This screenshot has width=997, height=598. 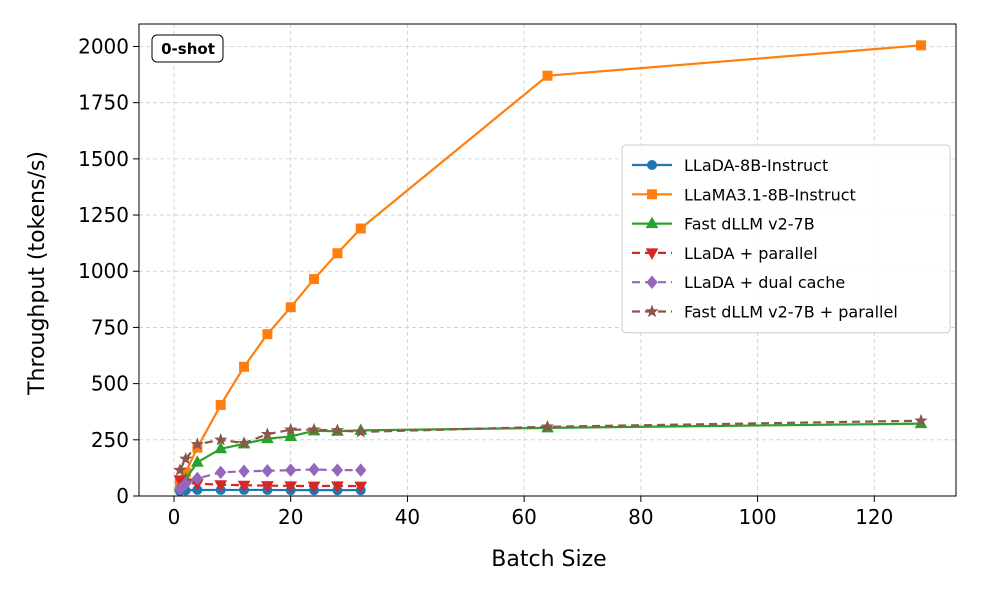 I want to click on shot-annotation: 0-shot, so click(x=187, y=48).